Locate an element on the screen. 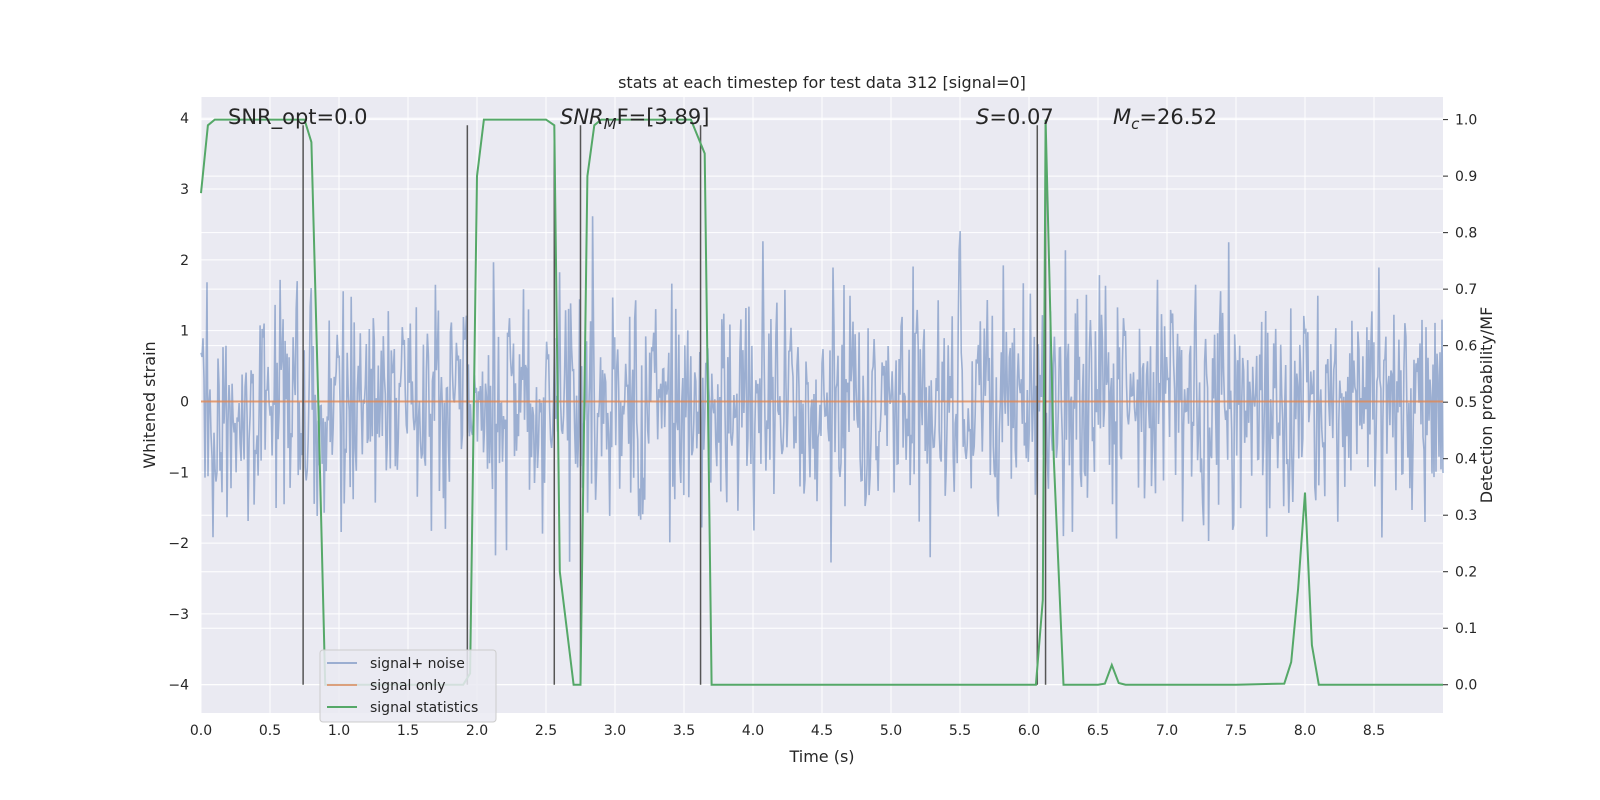  x-tick-label: 5.0 is located at coordinates (891, 731).